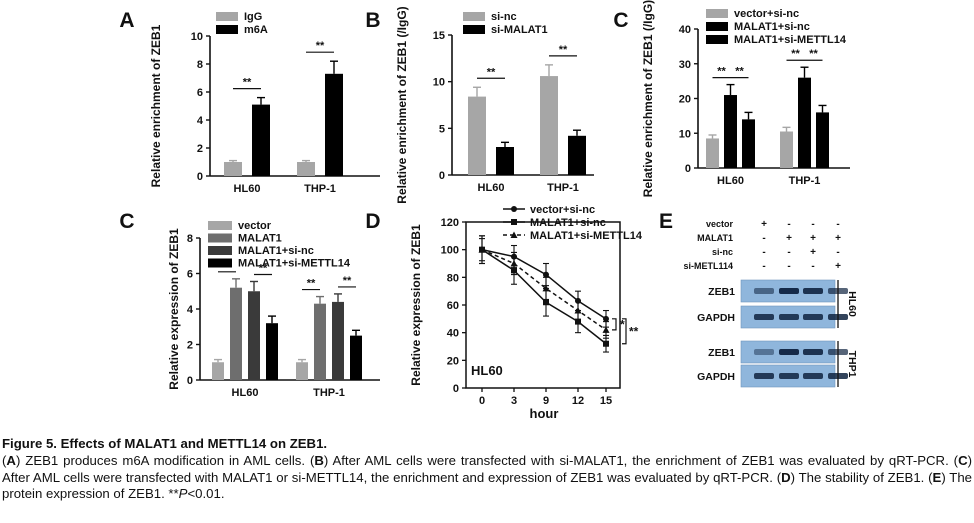  I want to click on chart-c-enrichment-x-tick-label: THP-1, so click(805, 181).